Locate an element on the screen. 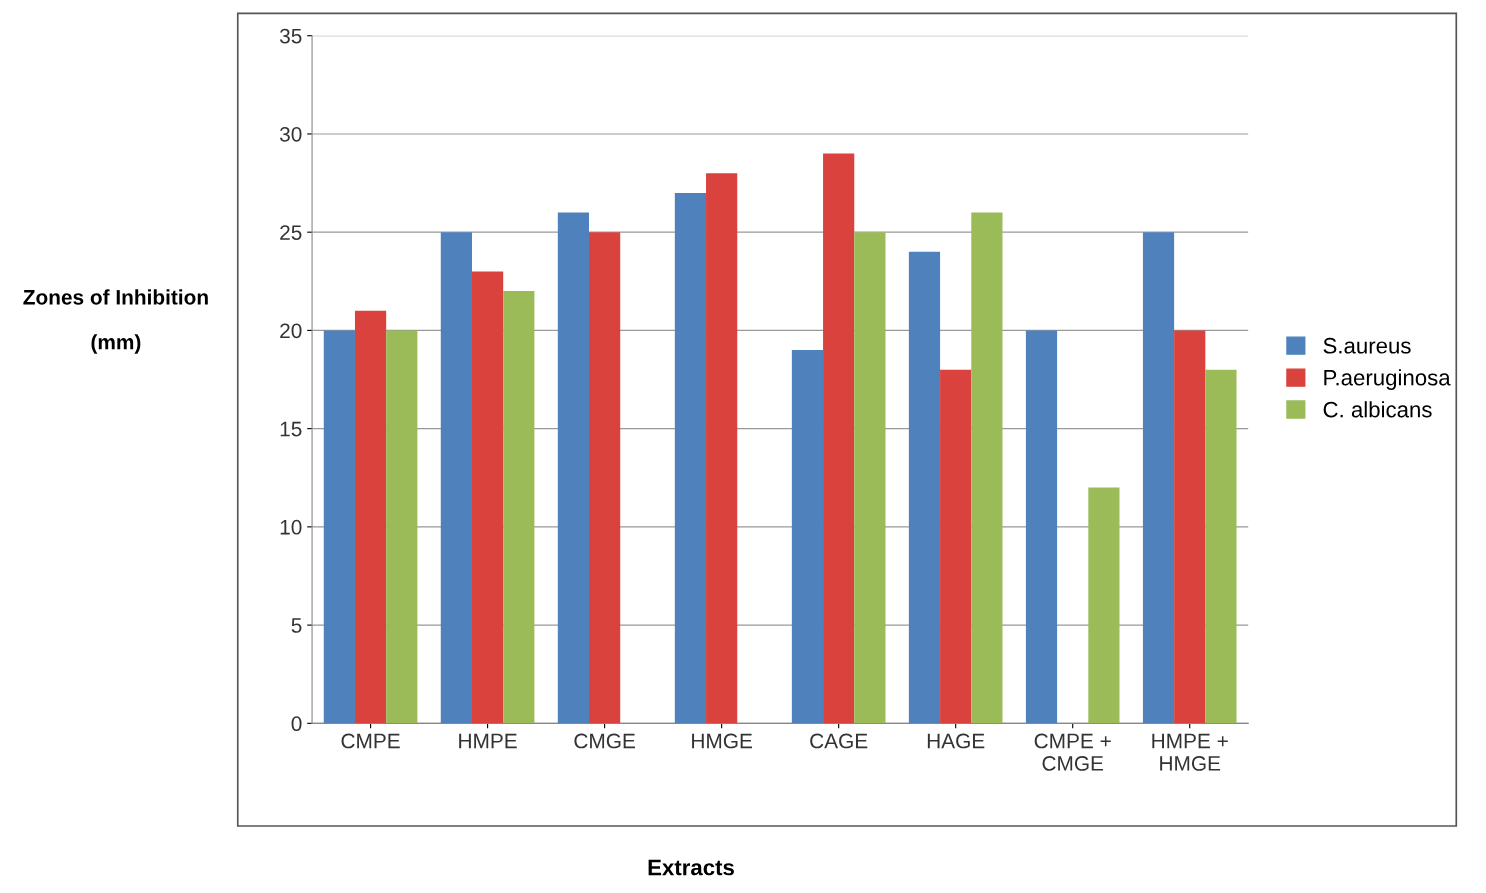  x-tick-label: HMGE is located at coordinates (722, 741).